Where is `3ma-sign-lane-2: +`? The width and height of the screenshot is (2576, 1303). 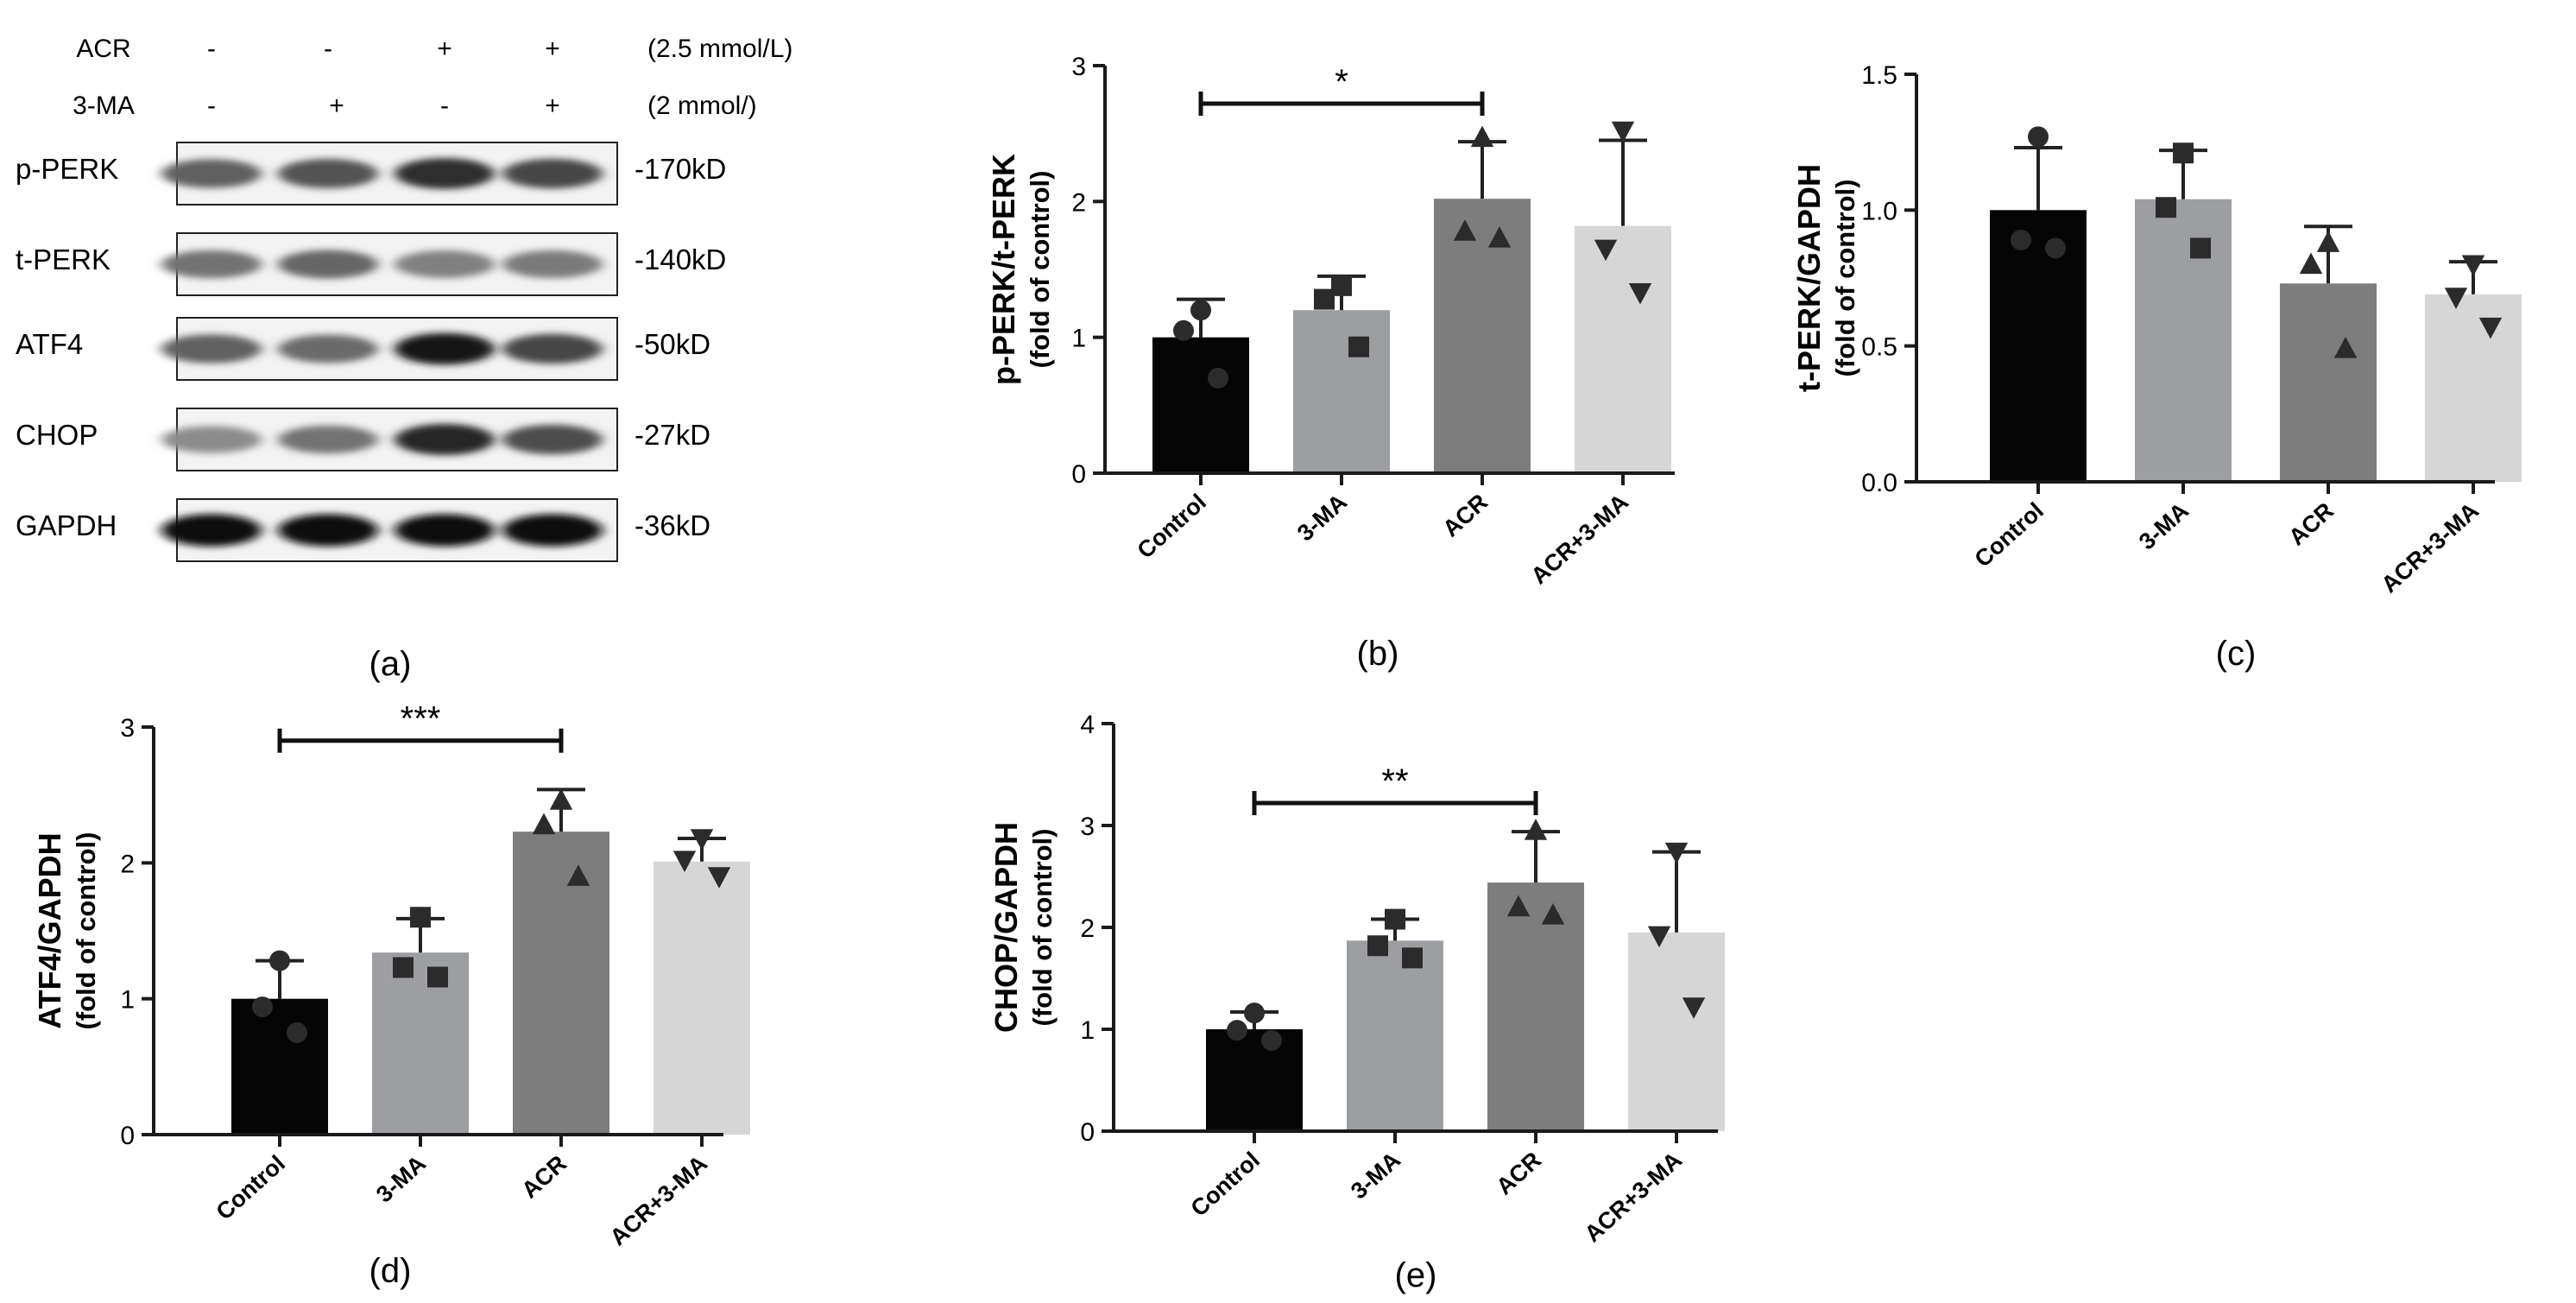
3ma-sign-lane-2: + is located at coordinates (336, 106).